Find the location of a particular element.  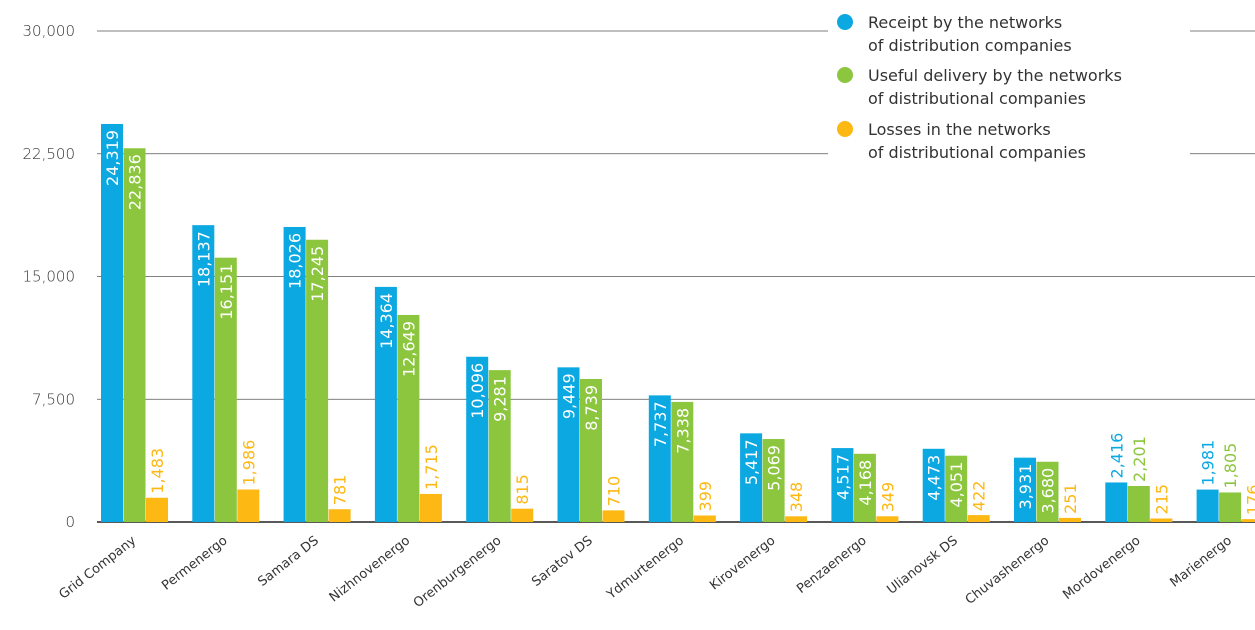

legend-label: Receipt by the networks is located at coordinates (965, 22).